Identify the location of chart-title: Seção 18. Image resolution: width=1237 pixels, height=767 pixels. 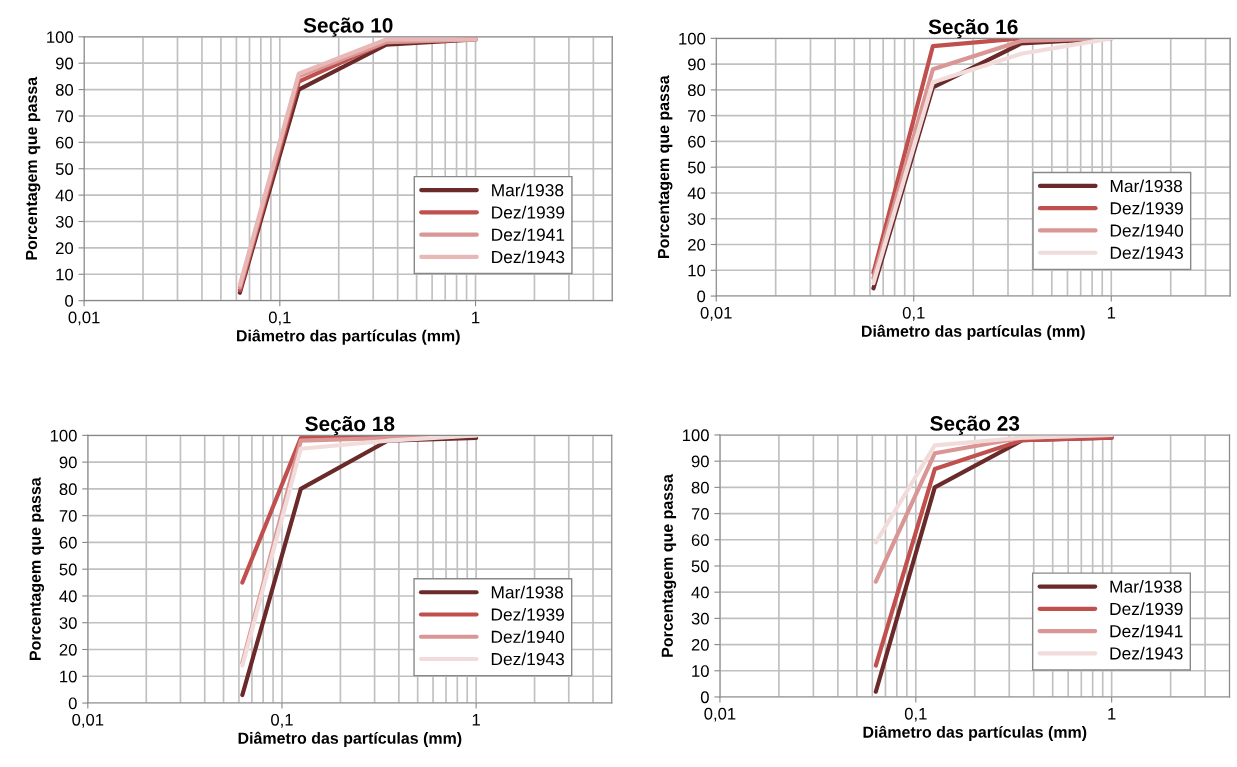
(350, 426).